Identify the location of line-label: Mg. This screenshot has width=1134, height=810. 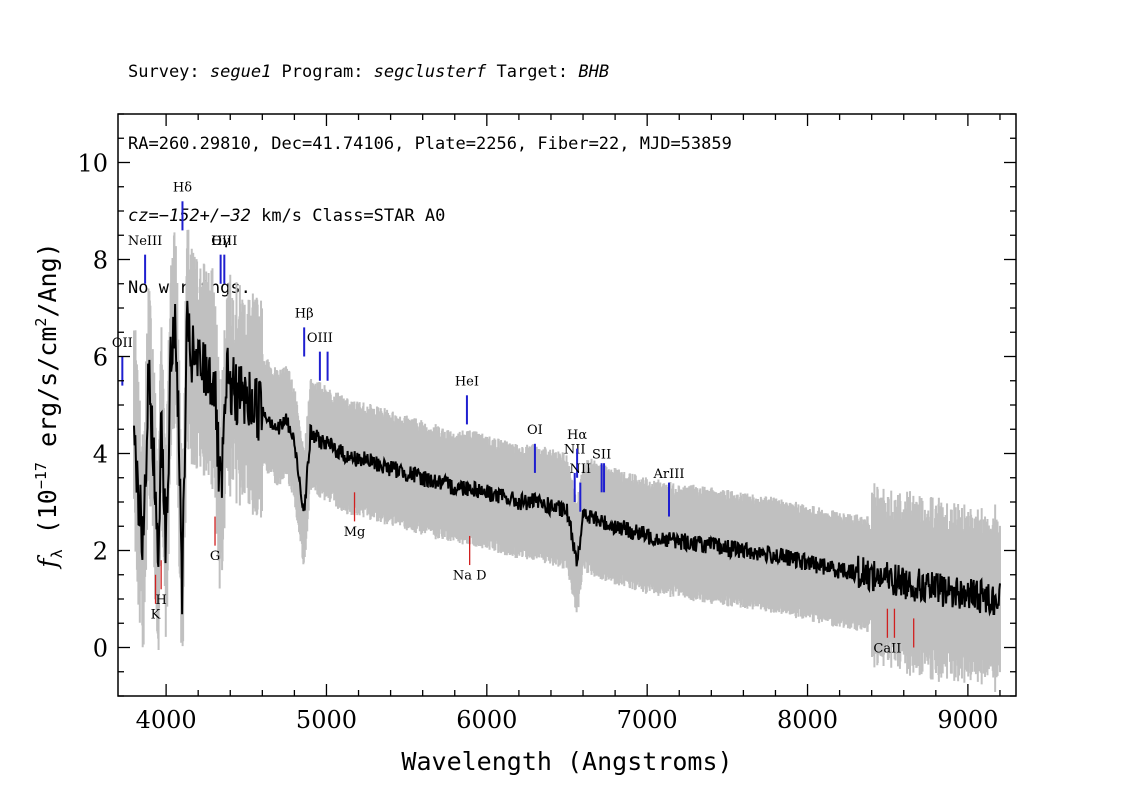
(355, 532).